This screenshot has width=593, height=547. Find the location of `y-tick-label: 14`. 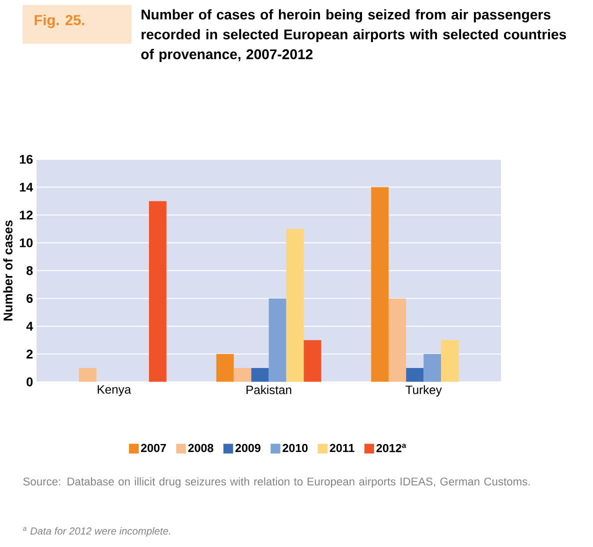

y-tick-label: 14 is located at coordinates (27, 187).